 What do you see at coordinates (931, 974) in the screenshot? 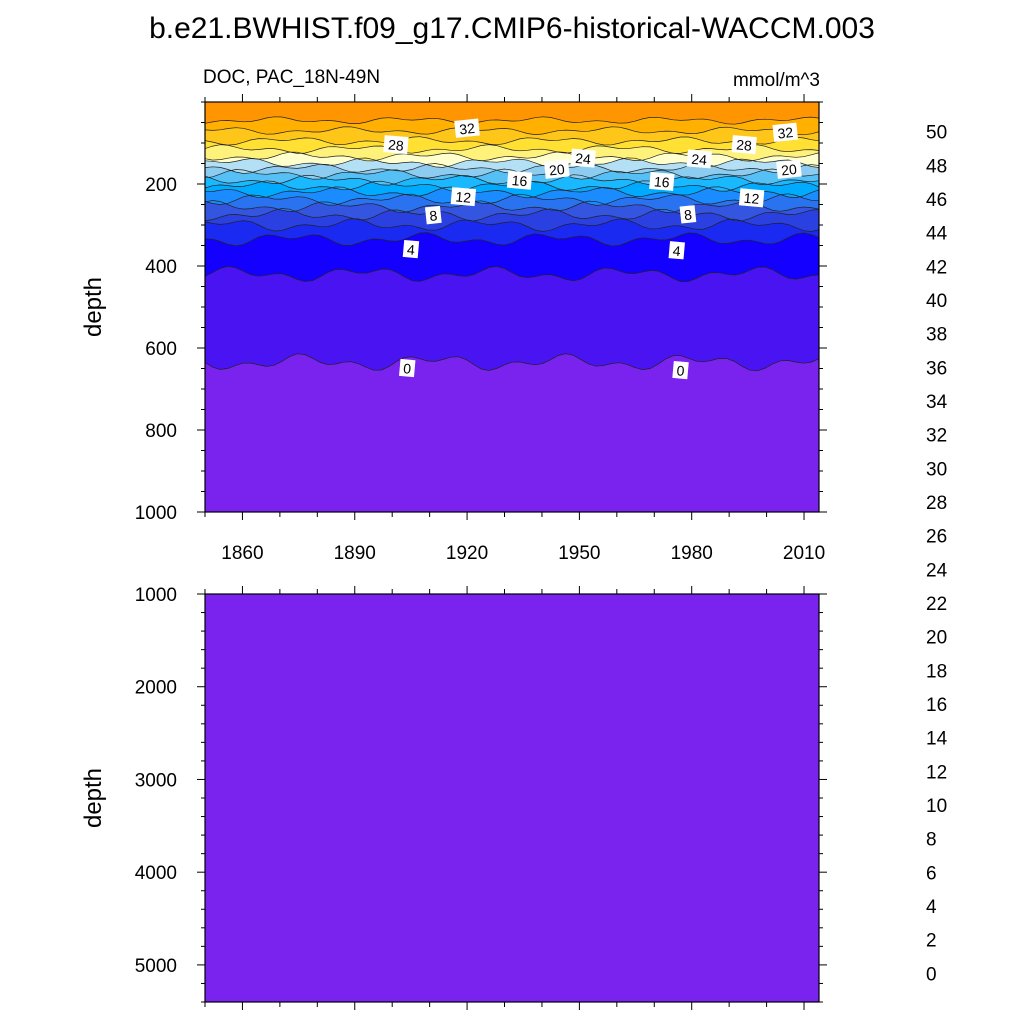
I see `colorbar-label: 0` at bounding box center [931, 974].